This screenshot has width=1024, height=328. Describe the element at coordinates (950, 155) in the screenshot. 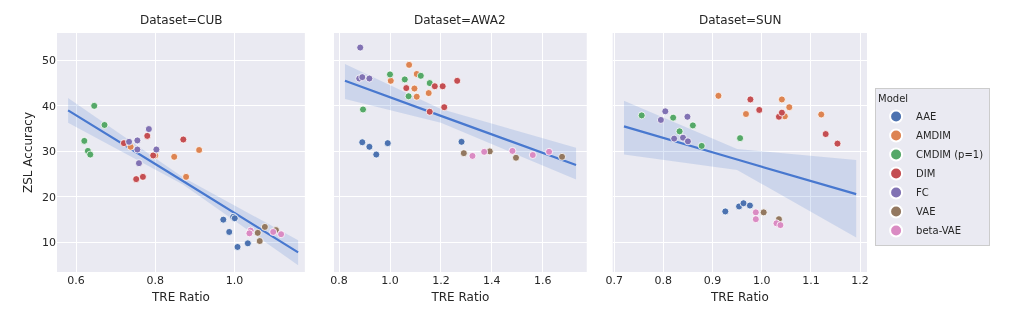

I see `legend-label: CMDIM (p=1)` at that location.